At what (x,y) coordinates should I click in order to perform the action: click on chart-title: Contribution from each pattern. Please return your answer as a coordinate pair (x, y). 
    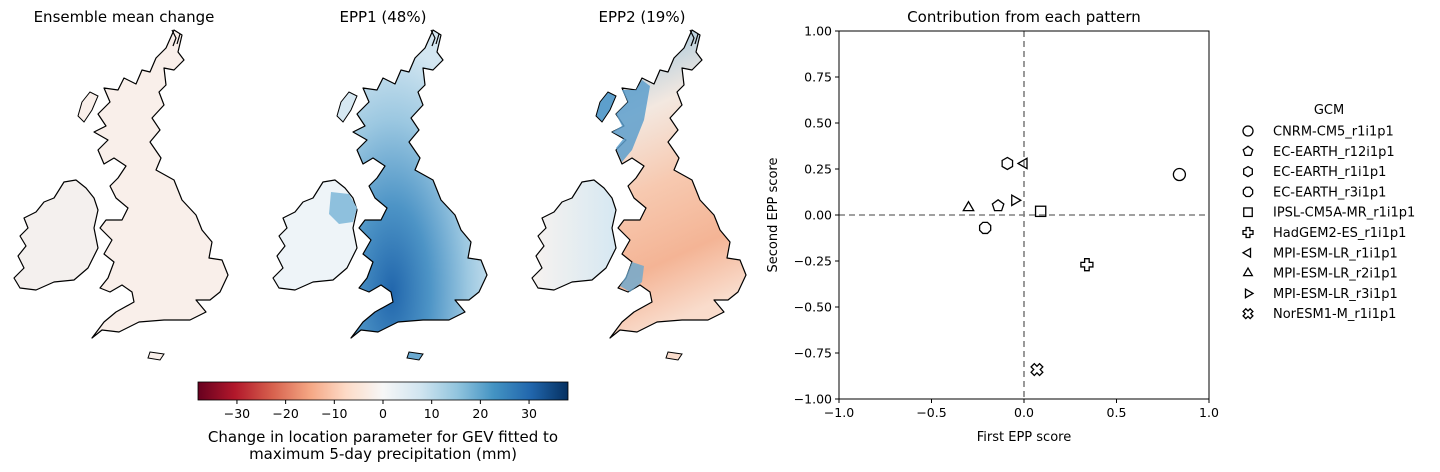
    Looking at the image, I should click on (1024, 17).